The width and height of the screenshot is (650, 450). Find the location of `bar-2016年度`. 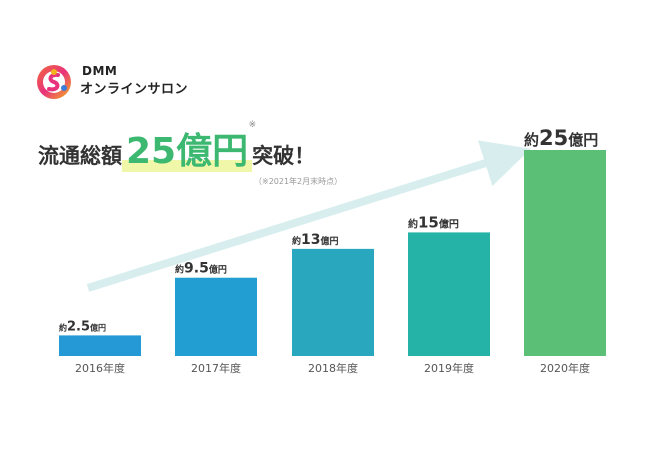

bar-2016年度 is located at coordinates (100, 345).